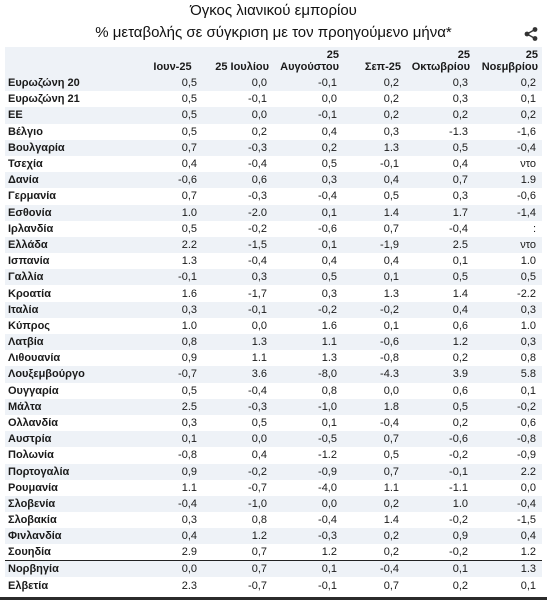 The height and width of the screenshot is (600, 547). Describe the element at coordinates (73, 390) in the screenshot. I see `country-cell: Ουγγαρία` at that location.